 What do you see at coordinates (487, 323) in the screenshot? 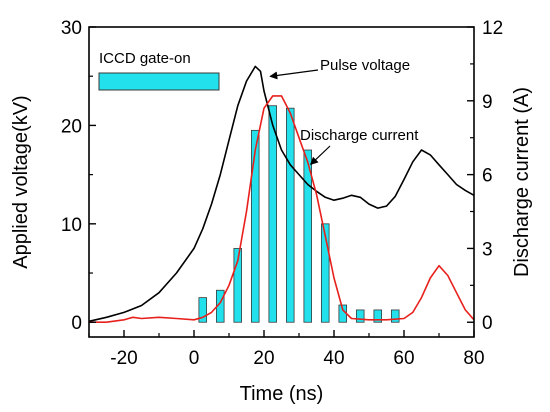
I see `right-y-tick-label: 0` at bounding box center [487, 323].